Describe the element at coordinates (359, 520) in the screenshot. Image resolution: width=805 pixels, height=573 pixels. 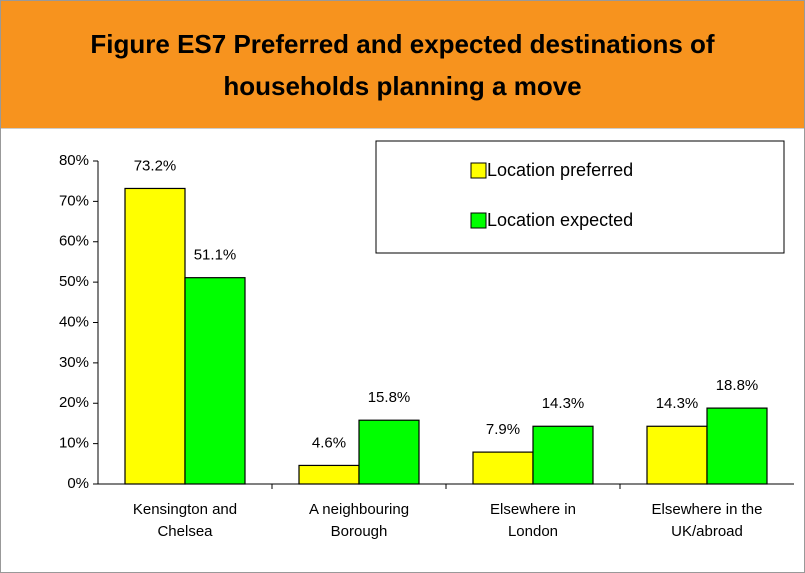
I see `x-tick-label: A neighbouring Borough` at that location.